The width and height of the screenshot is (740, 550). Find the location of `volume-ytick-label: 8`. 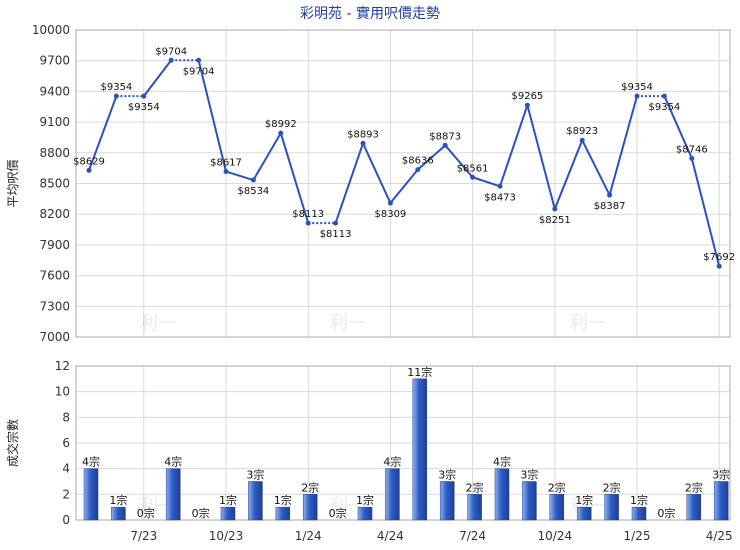

volume-ytick-label: 8 is located at coordinates (66, 417).